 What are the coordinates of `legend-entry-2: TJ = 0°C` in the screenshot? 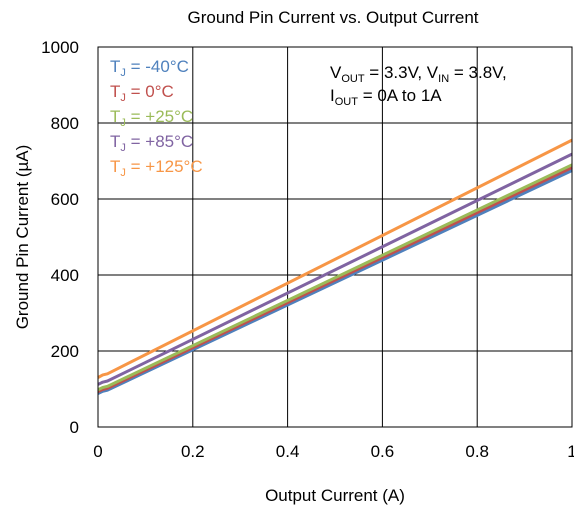 It's located at (142, 93).